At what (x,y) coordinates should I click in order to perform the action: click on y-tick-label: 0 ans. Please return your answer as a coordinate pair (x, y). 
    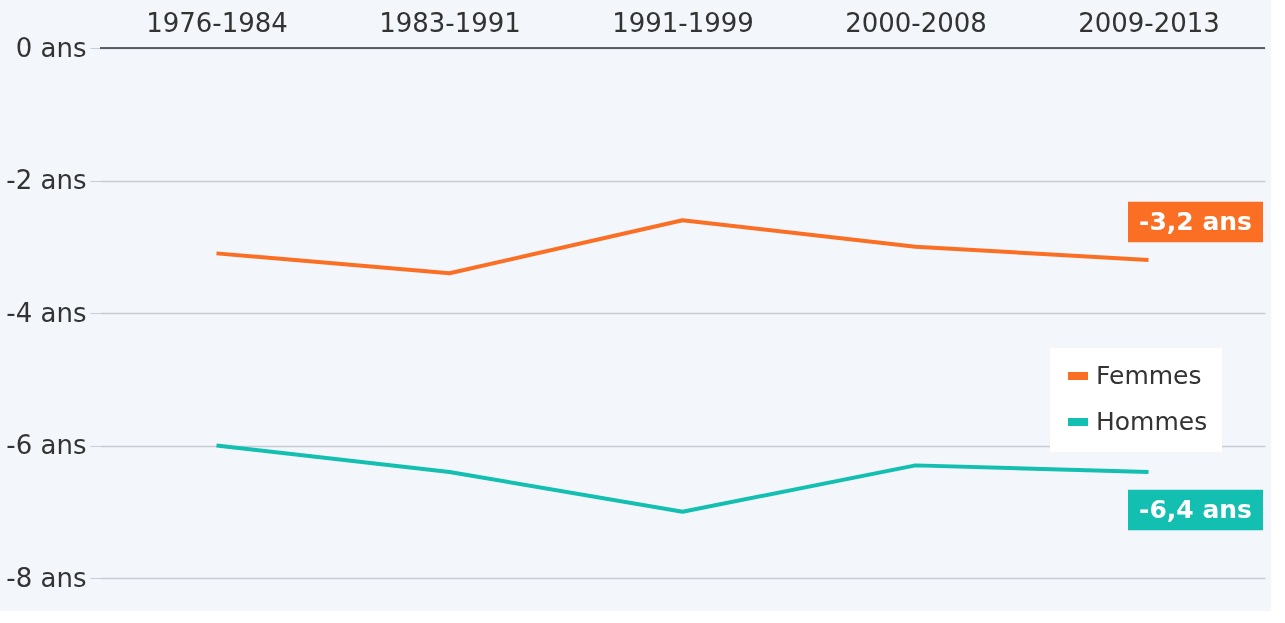
    Looking at the image, I should click on (51, 47).